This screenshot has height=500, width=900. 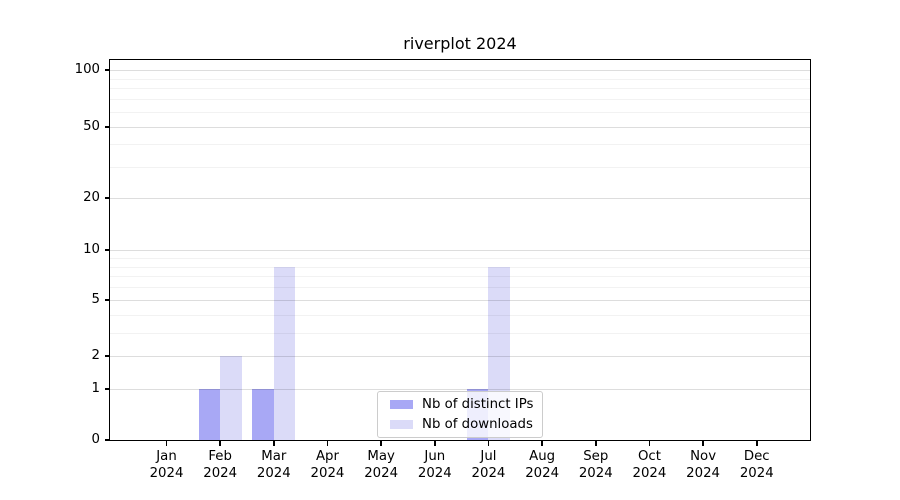 What do you see at coordinates (91, 126) in the screenshot?
I see `y-tick-label: 50` at bounding box center [91, 126].